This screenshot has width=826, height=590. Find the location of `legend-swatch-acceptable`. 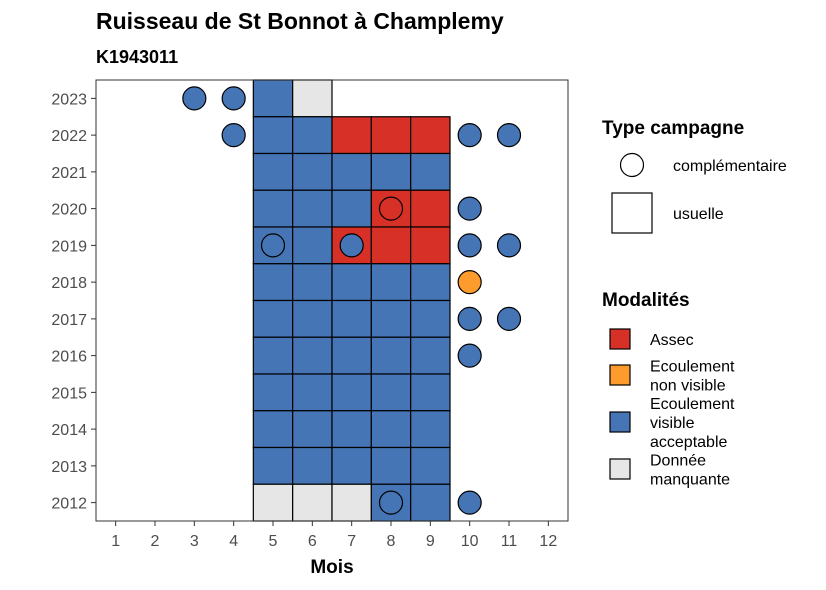

legend-swatch-acceptable is located at coordinates (620, 422).